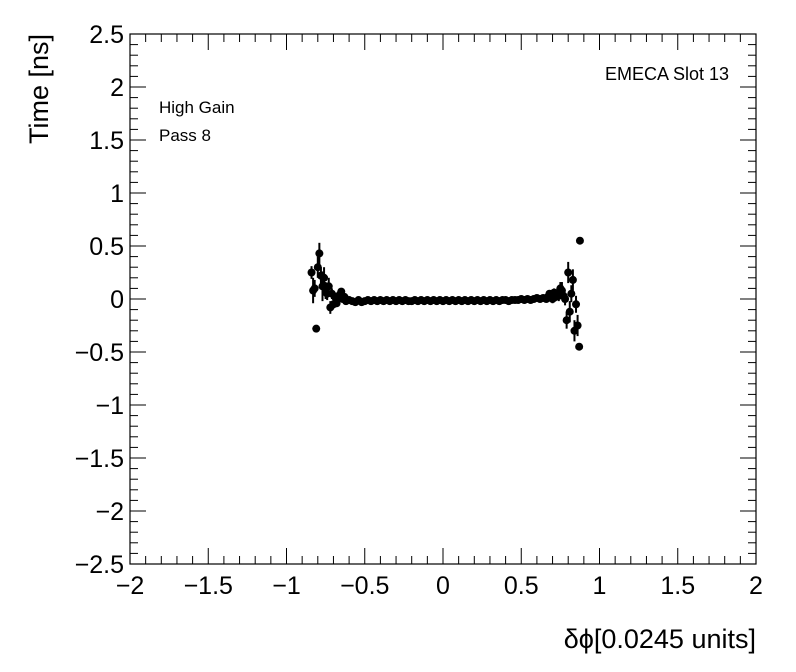 Image resolution: width=796 pixels, height=672 pixels. I want to click on y-tick-label: −1.5, so click(99, 459).